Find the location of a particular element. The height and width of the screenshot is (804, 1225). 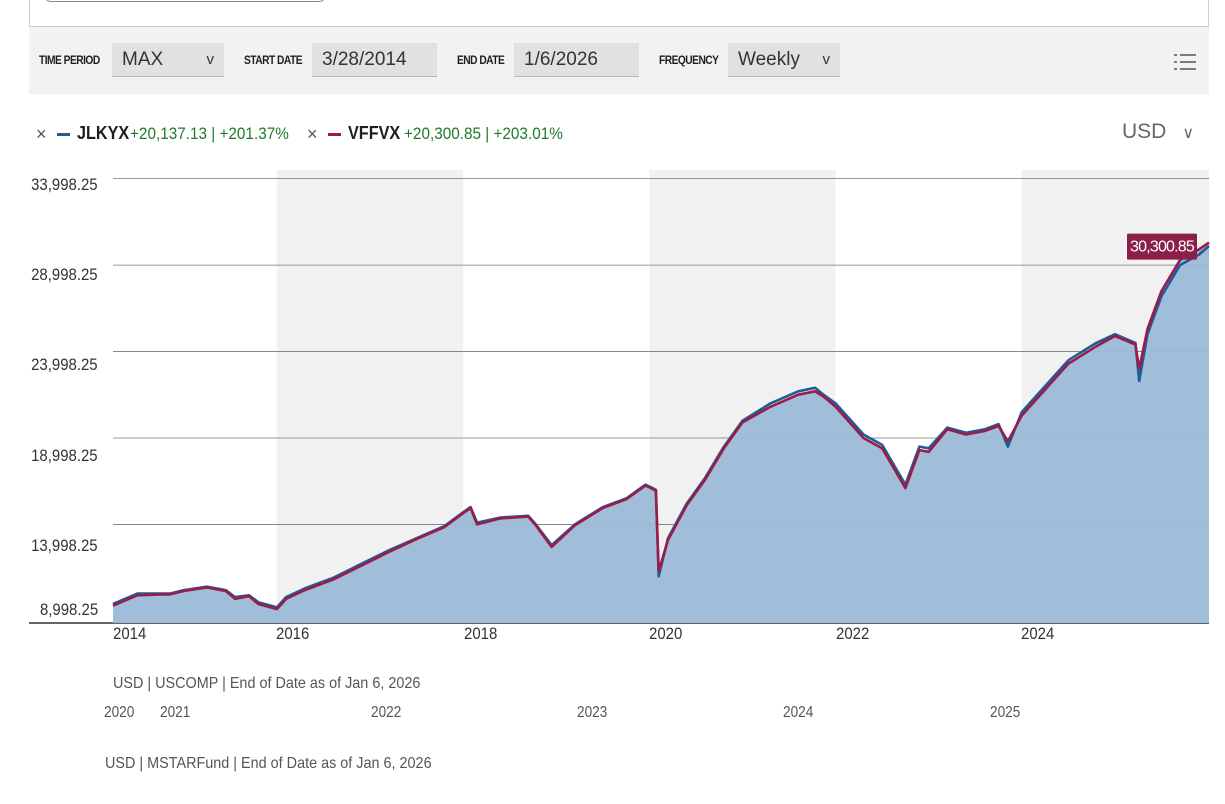

frequency-select: Weekly v is located at coordinates (784, 60).